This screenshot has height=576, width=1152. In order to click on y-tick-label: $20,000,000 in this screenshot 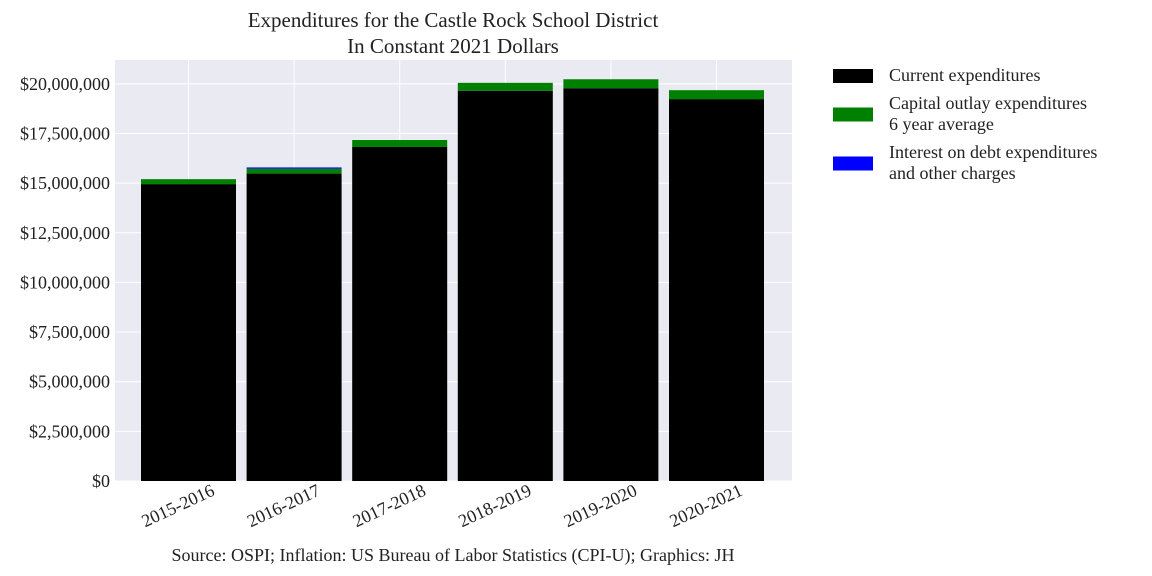, I will do `click(65, 84)`.